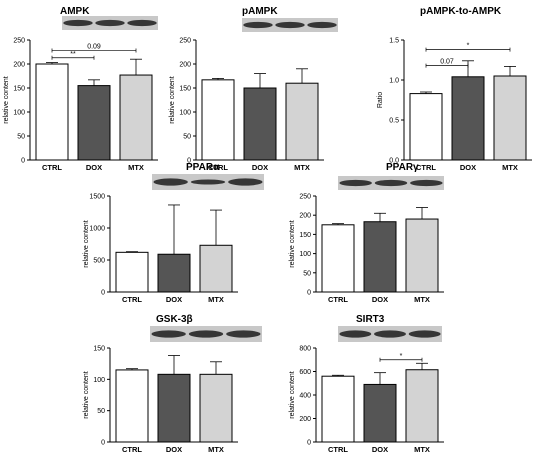 Image resolution: width=550 pixels, height=460 pixels. Describe the element at coordinates (99, 261) in the screenshot. I see `y-tick-label: 500` at that location.